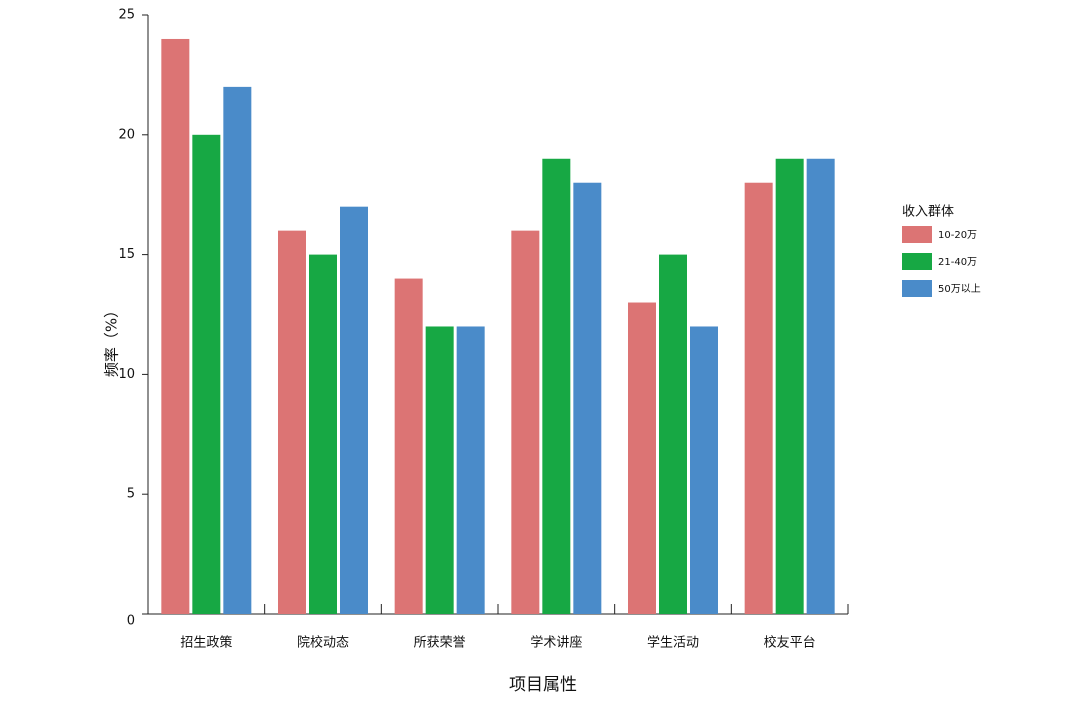 This screenshot has width=1080, height=705. What do you see at coordinates (131, 494) in the screenshot?
I see `y-tick-label: 5` at bounding box center [131, 494].